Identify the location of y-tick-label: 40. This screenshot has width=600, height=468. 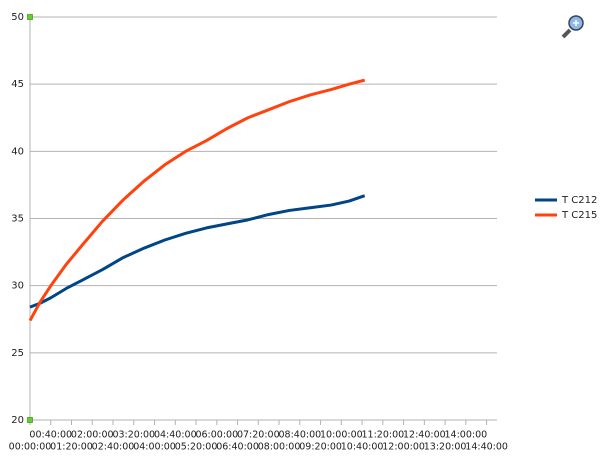
(17, 151).